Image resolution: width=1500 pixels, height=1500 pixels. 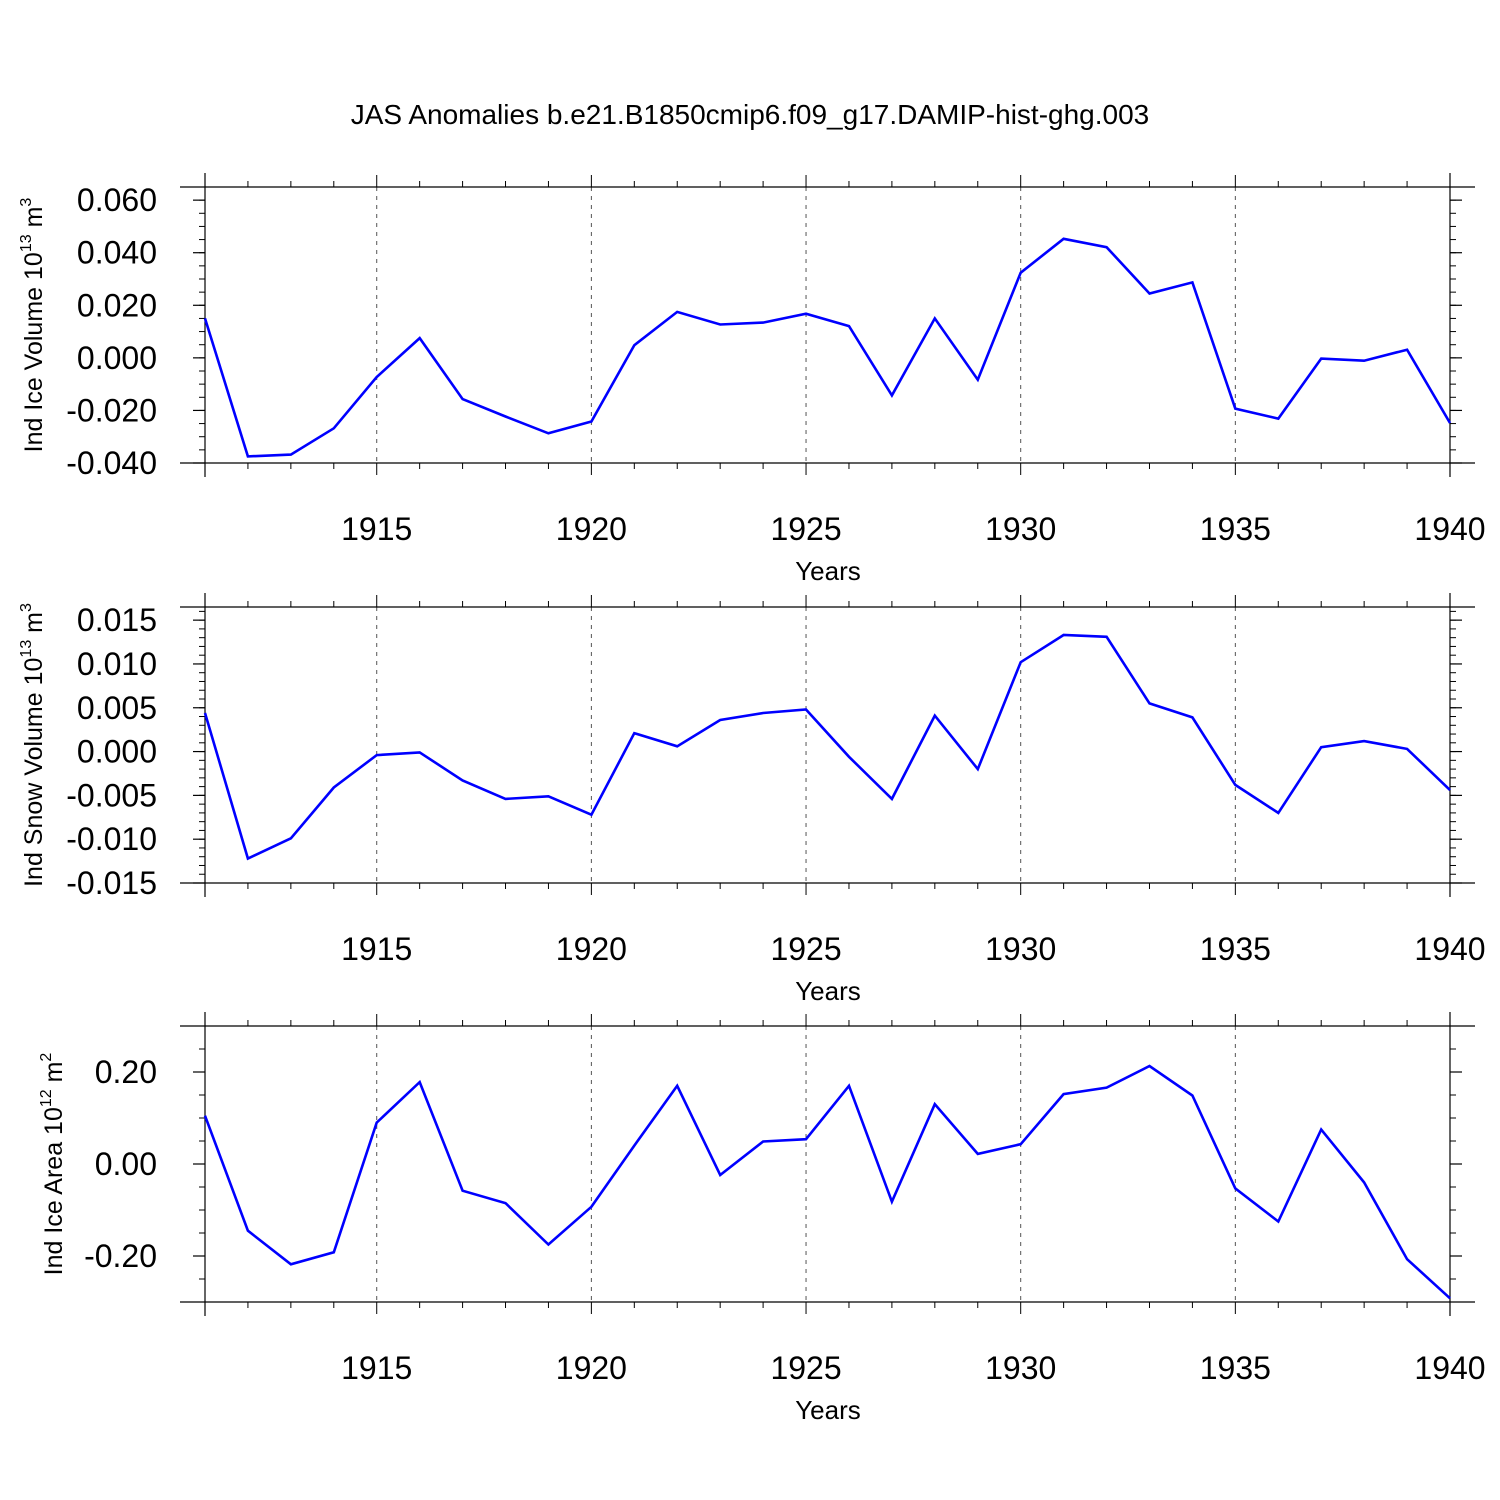 What do you see at coordinates (805, 1368) in the screenshot?
I see `x-tick-label: 1925` at bounding box center [805, 1368].